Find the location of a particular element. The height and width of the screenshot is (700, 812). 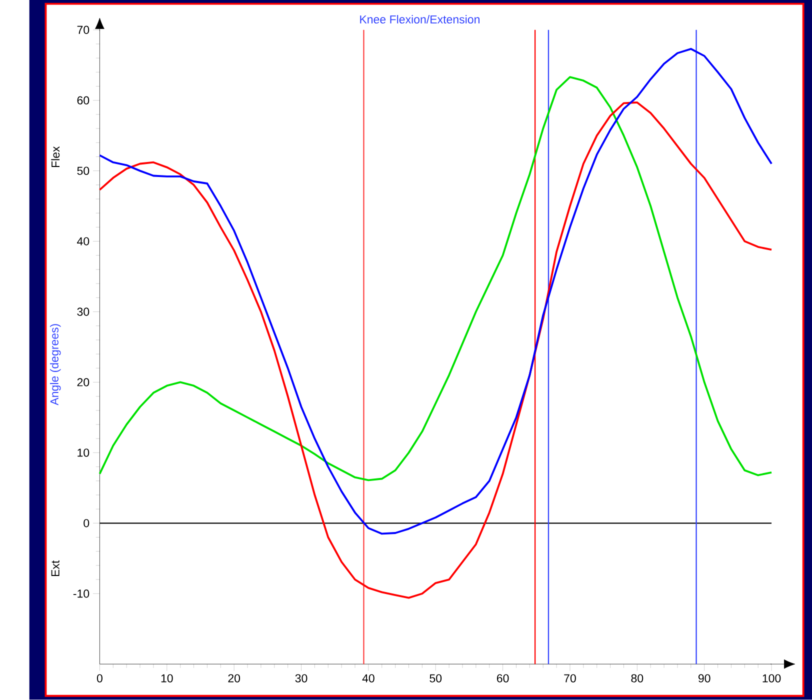

x-tick-label: 10 is located at coordinates (167, 678).